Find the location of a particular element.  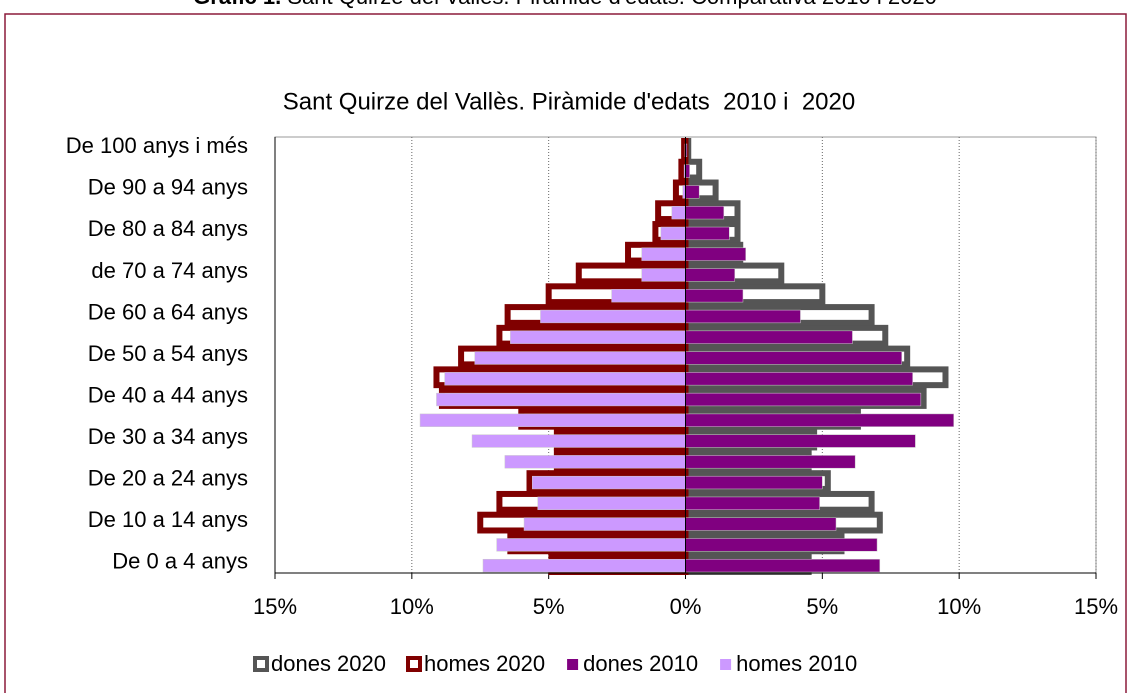

y-tick-label: De 20 a 24 anys is located at coordinates (168, 477).